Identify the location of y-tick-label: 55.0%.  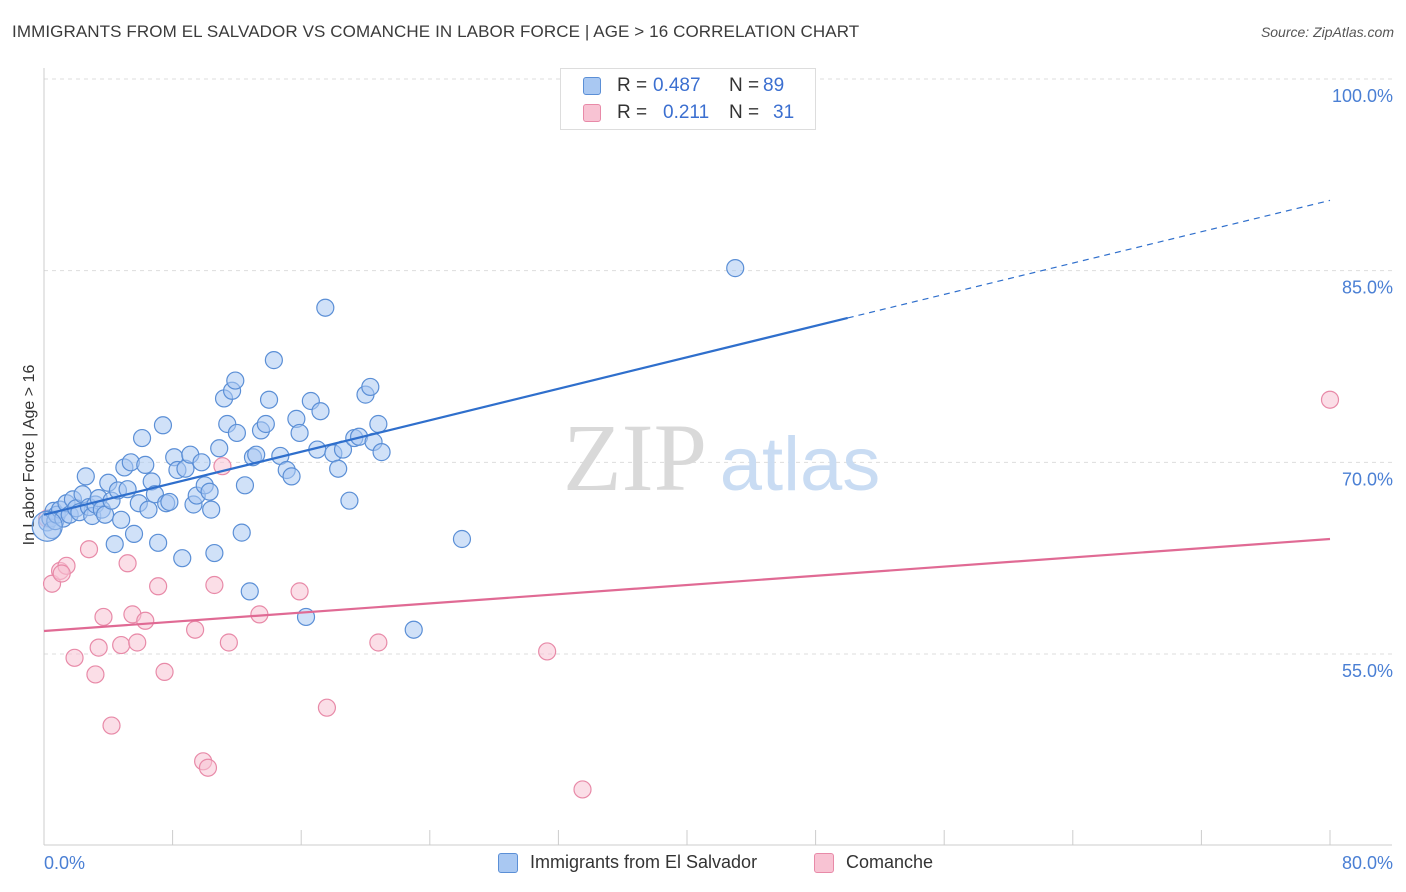
(1367, 671).